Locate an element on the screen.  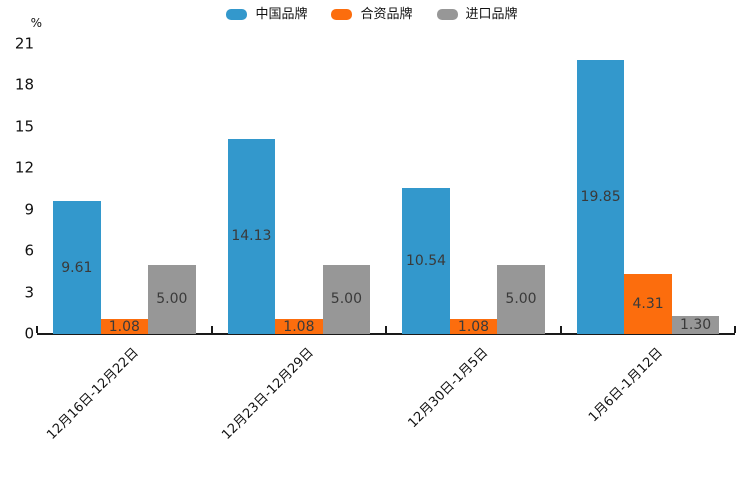
y-axis-tick-label: 12 is located at coordinates (24, 167).